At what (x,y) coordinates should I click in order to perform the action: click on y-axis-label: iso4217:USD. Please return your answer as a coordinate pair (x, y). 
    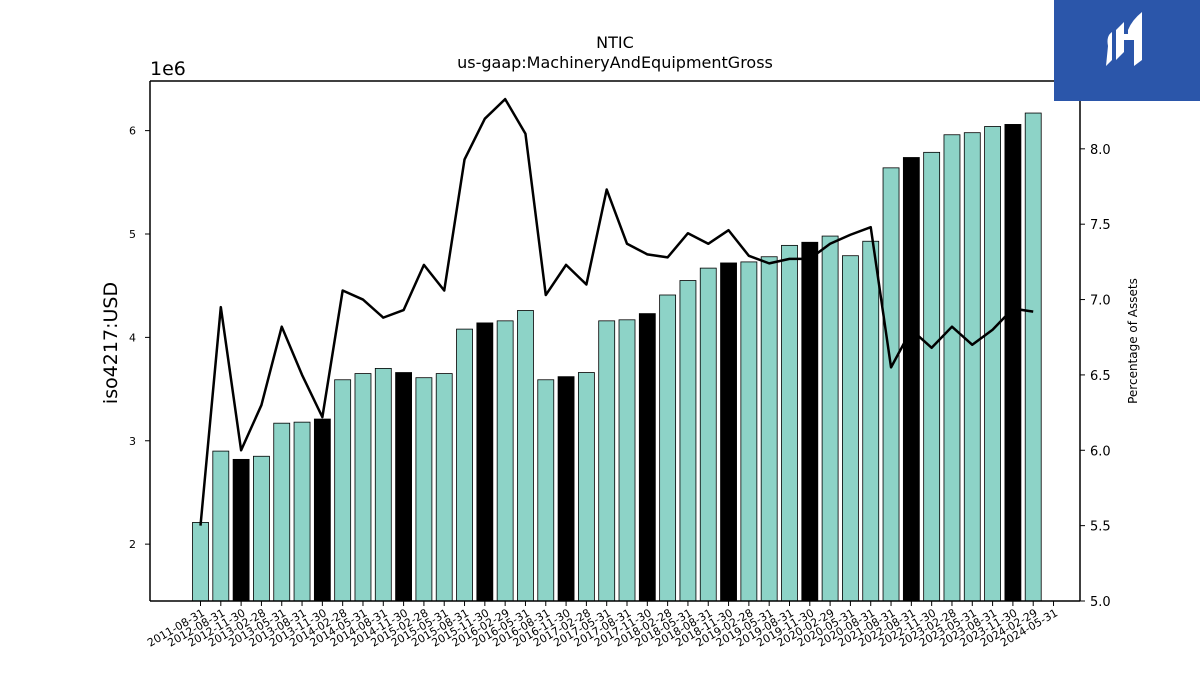
    Looking at the image, I should click on (111, 343).